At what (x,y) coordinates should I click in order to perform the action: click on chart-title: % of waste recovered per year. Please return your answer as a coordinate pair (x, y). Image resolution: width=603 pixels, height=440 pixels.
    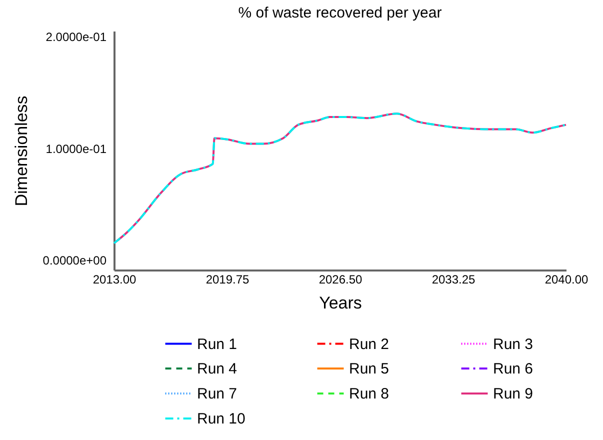
    Looking at the image, I should click on (340, 13).